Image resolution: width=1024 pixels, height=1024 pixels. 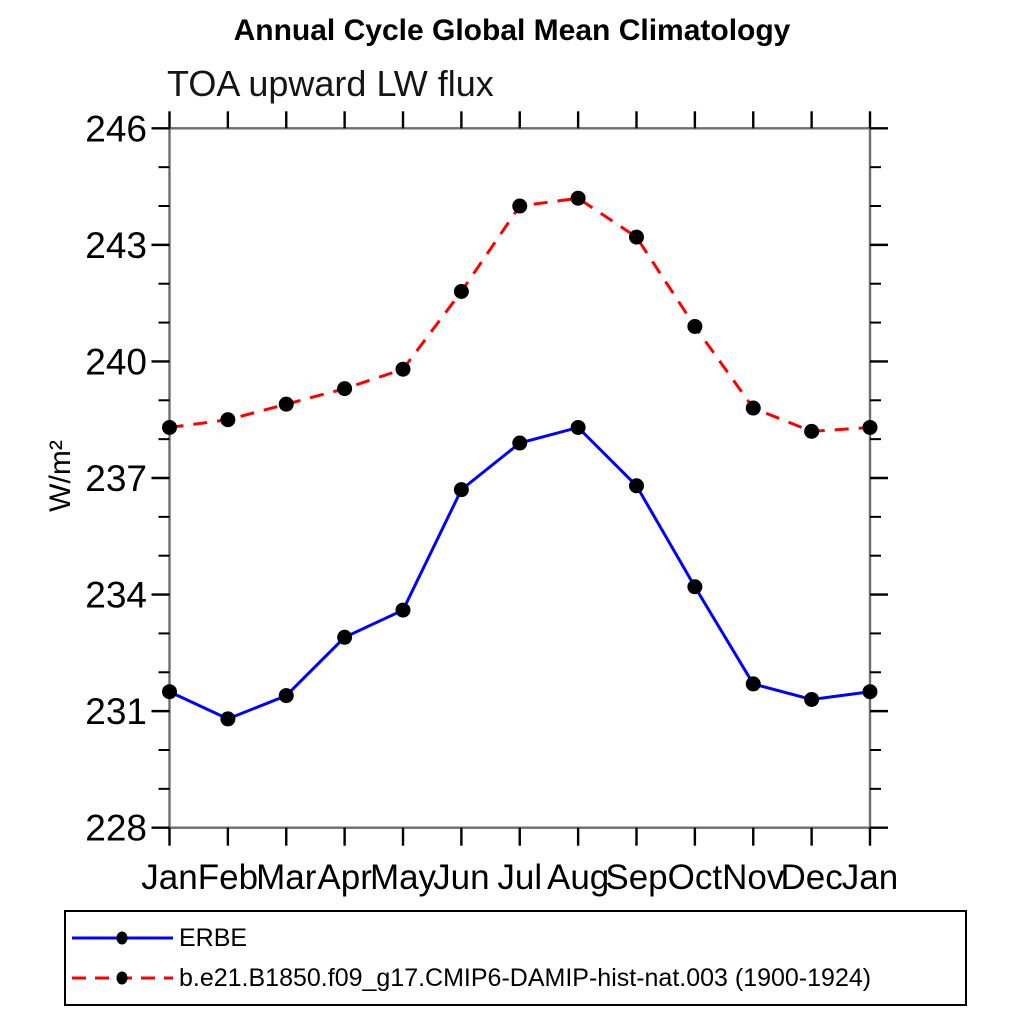 What do you see at coordinates (344, 877) in the screenshot?
I see `x-tick-label: Apr` at bounding box center [344, 877].